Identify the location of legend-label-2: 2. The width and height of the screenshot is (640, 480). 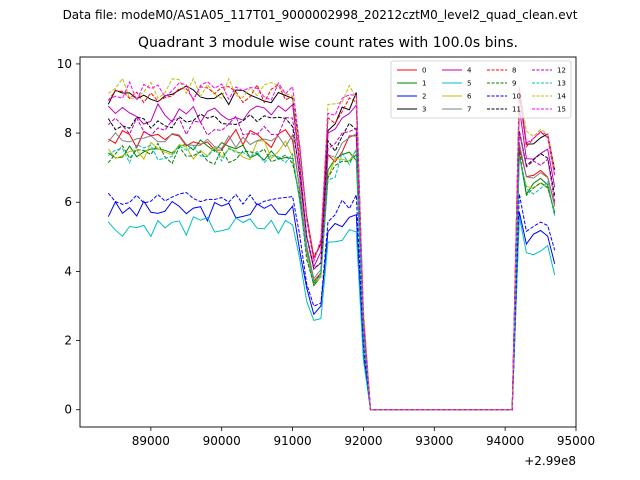
(424, 97).